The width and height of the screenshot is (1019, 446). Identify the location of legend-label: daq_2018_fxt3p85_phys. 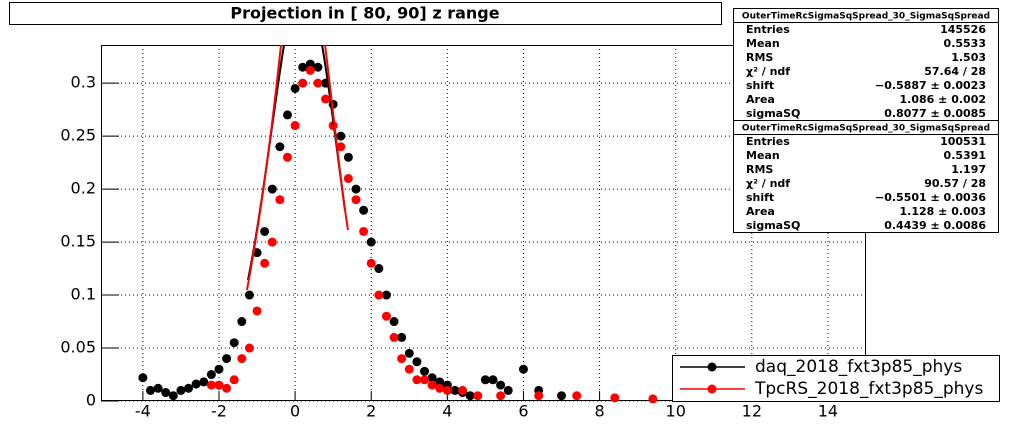
(858, 367).